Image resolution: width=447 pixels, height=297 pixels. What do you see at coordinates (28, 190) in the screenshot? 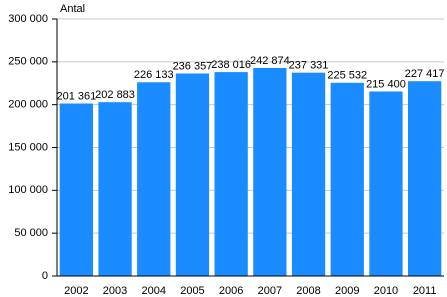
I see `y-tick-label: 100 000` at bounding box center [28, 190].